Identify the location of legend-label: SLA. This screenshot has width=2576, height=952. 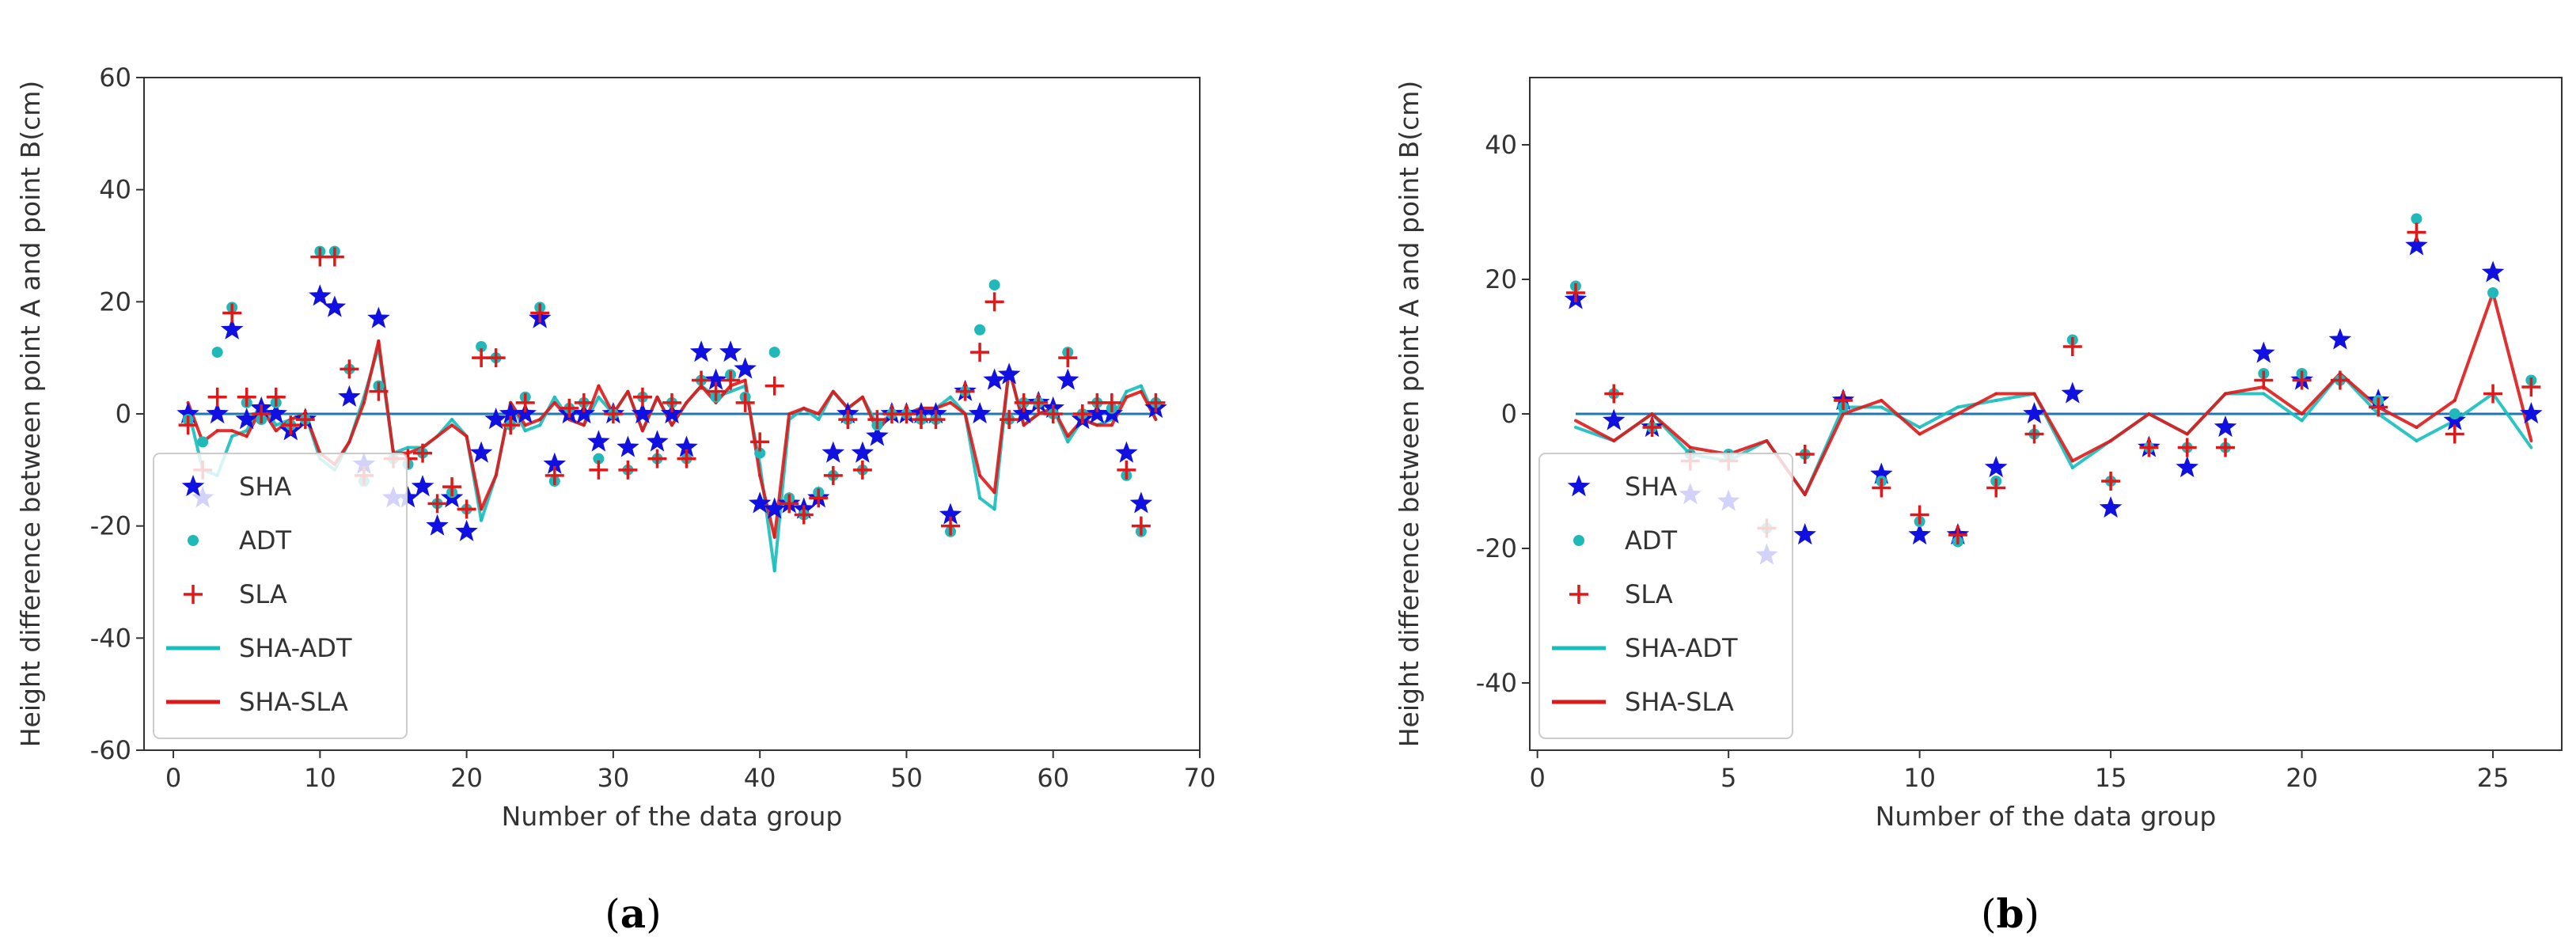
(263, 594).